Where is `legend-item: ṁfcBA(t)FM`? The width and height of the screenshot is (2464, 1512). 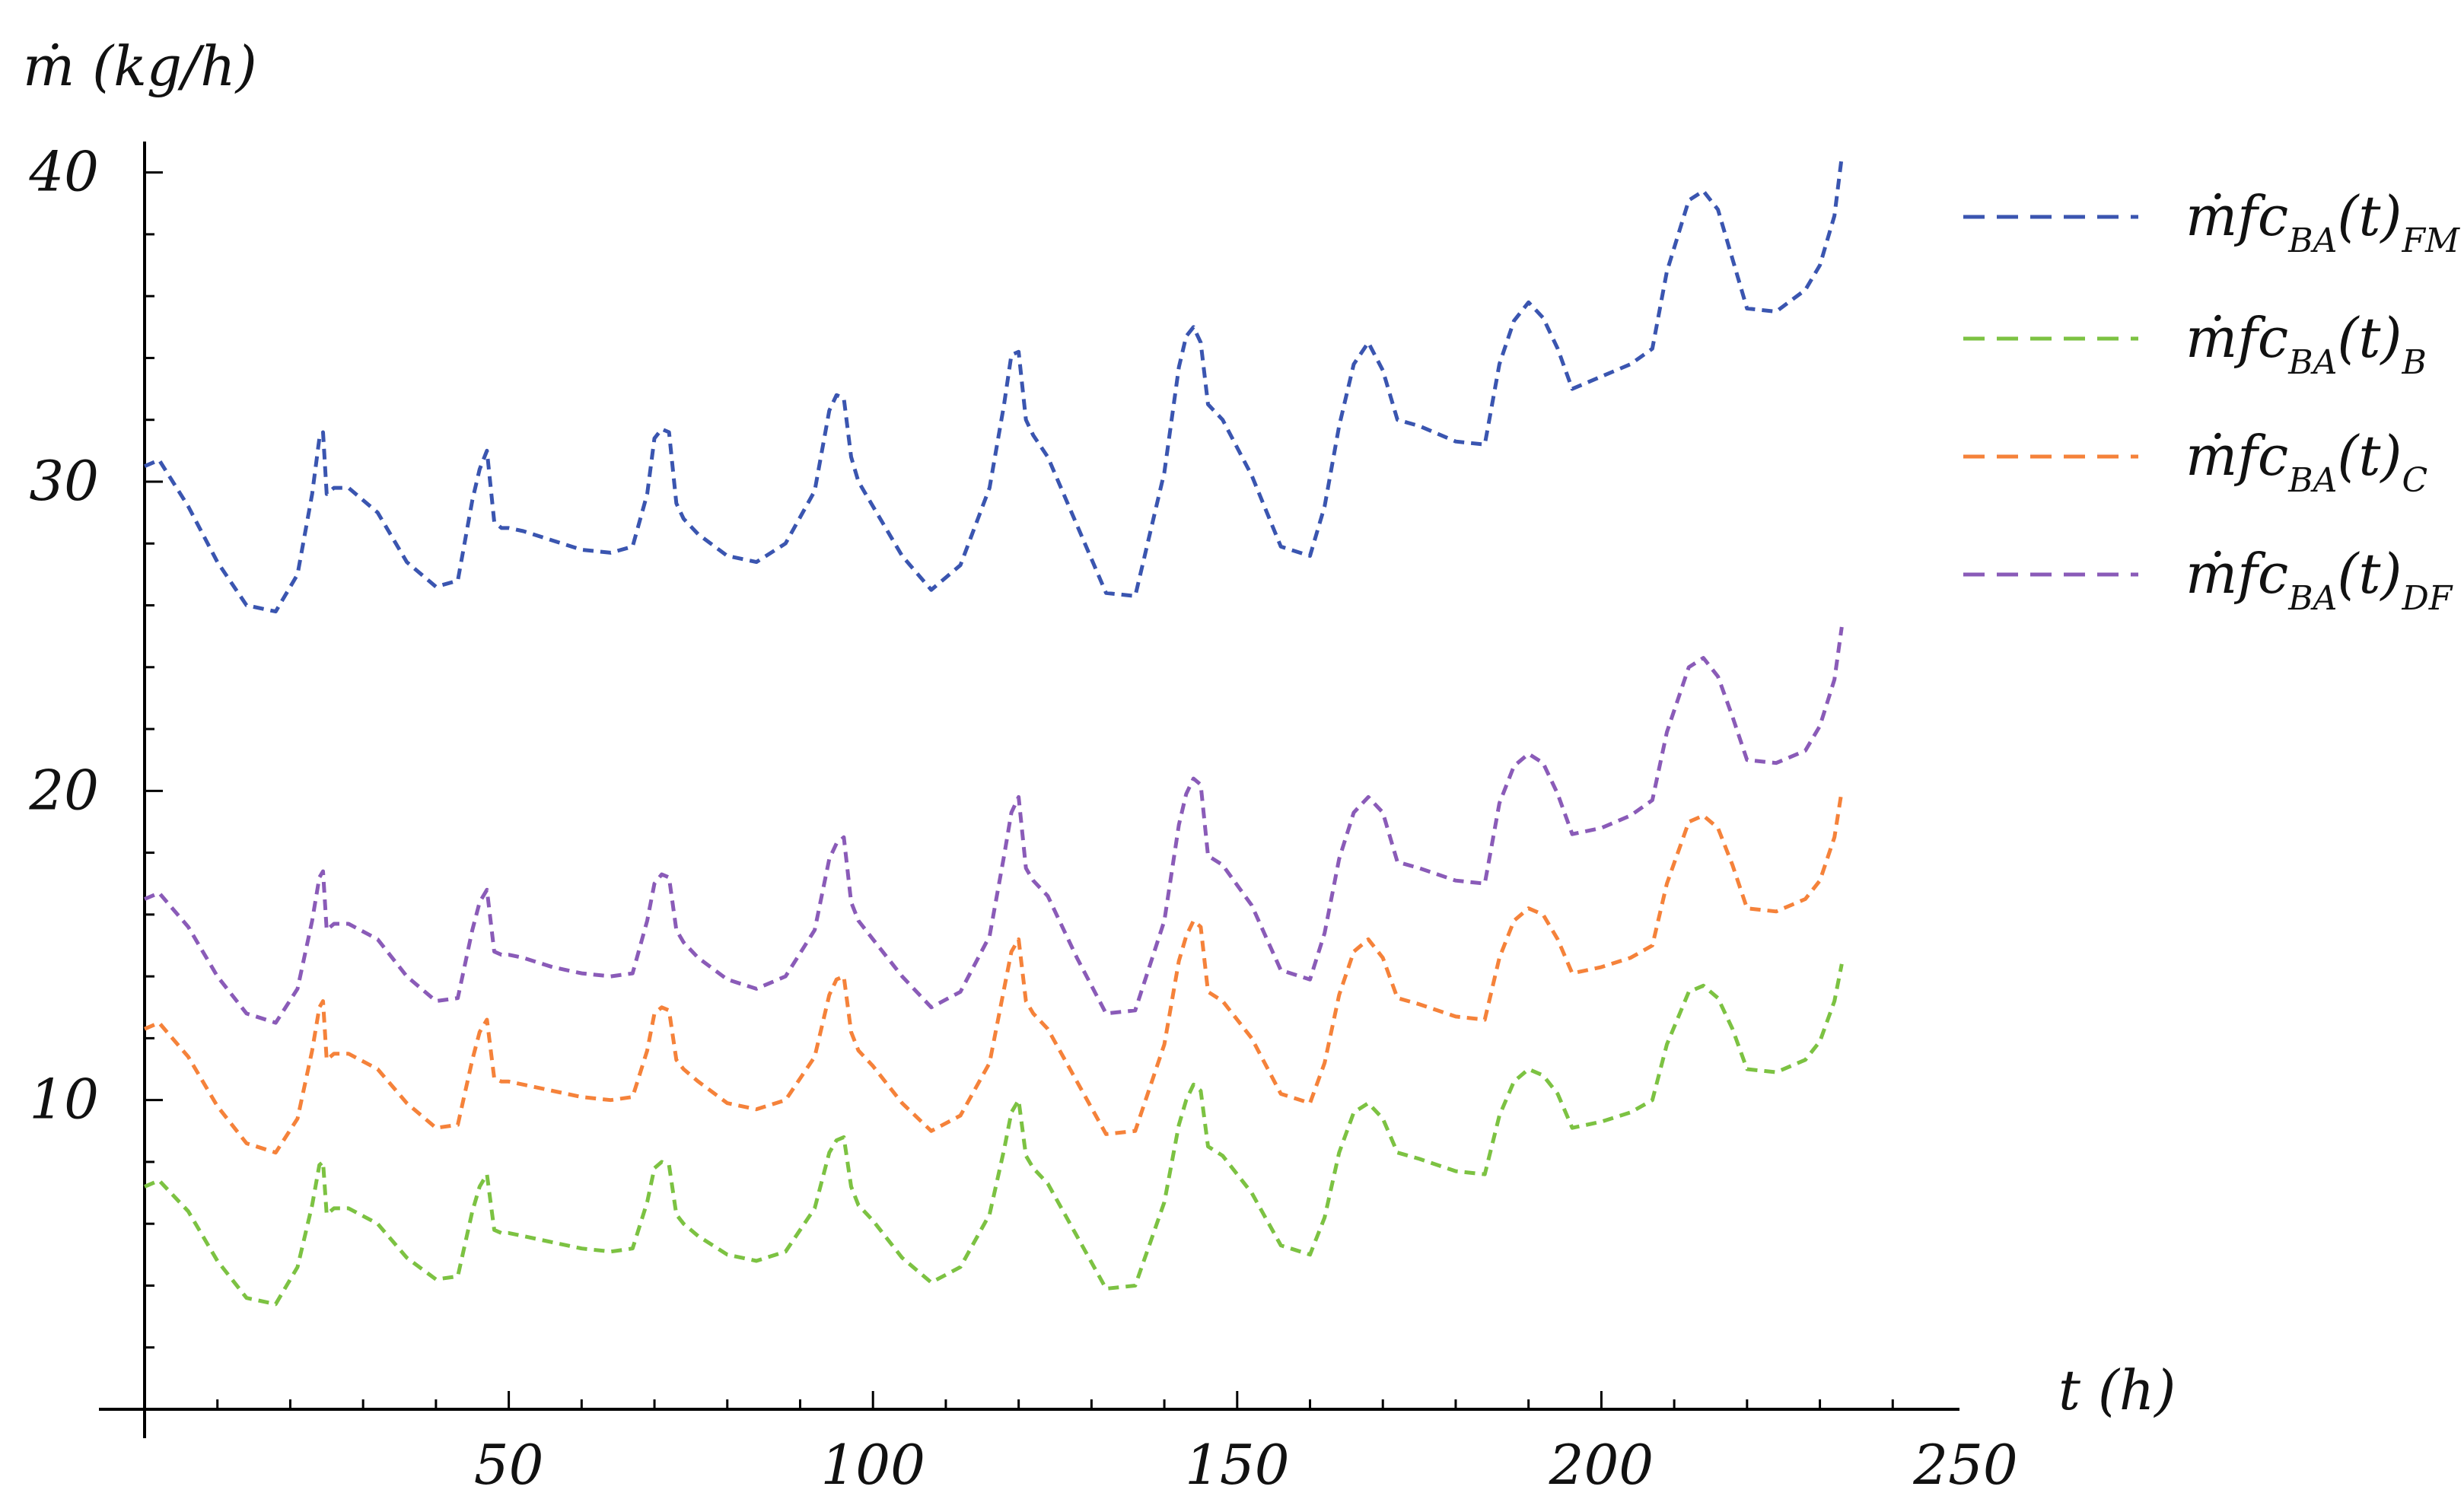 legend-item: ṁfcBA(t)FM is located at coordinates (2211, 222).